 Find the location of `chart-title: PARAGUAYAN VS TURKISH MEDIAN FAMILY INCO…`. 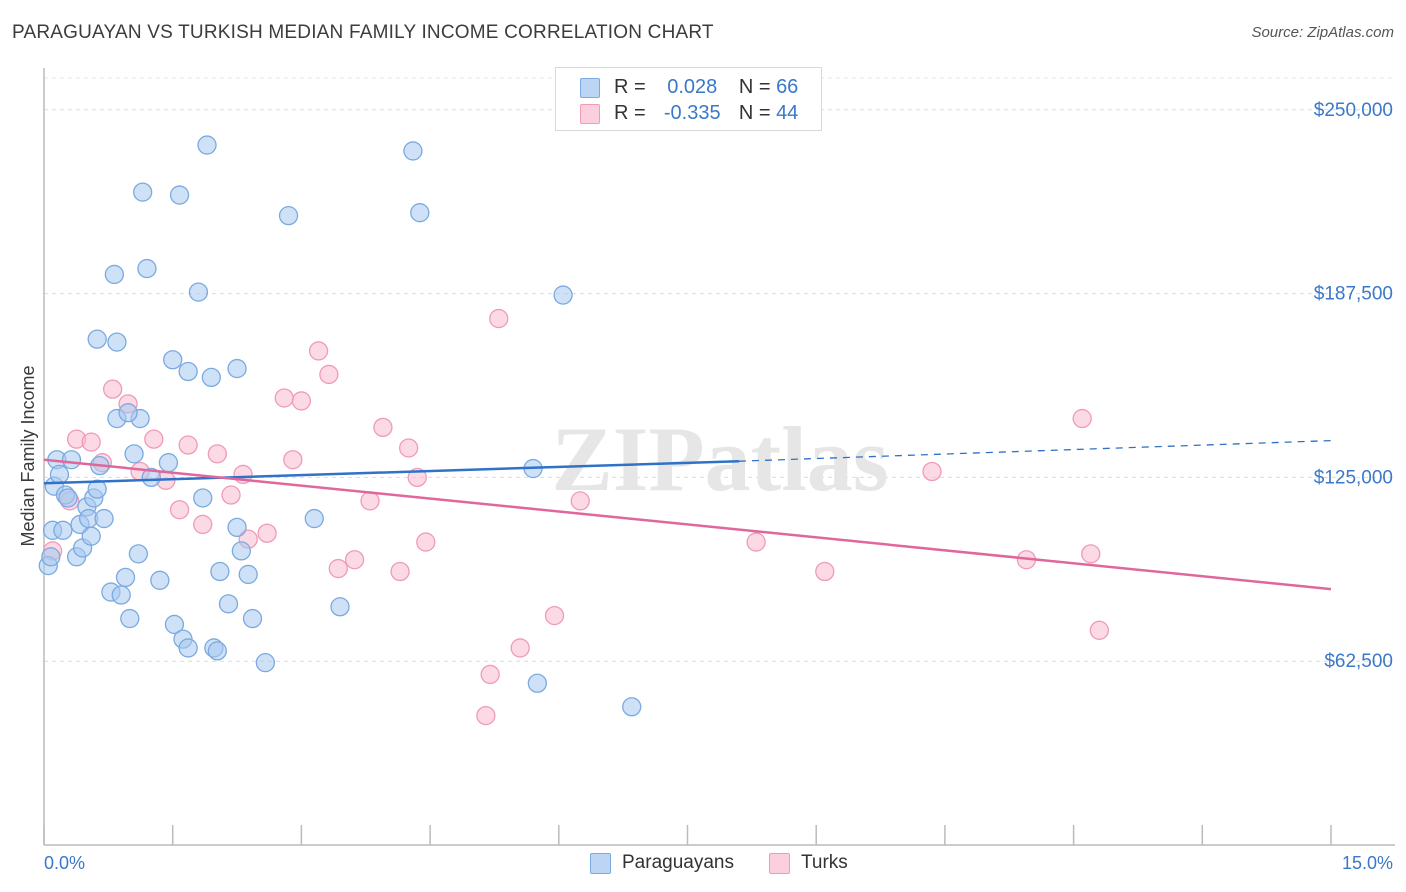

chart-title: PARAGUAYAN VS TURKISH MEDIAN FAMILY INCO… is located at coordinates (363, 32).